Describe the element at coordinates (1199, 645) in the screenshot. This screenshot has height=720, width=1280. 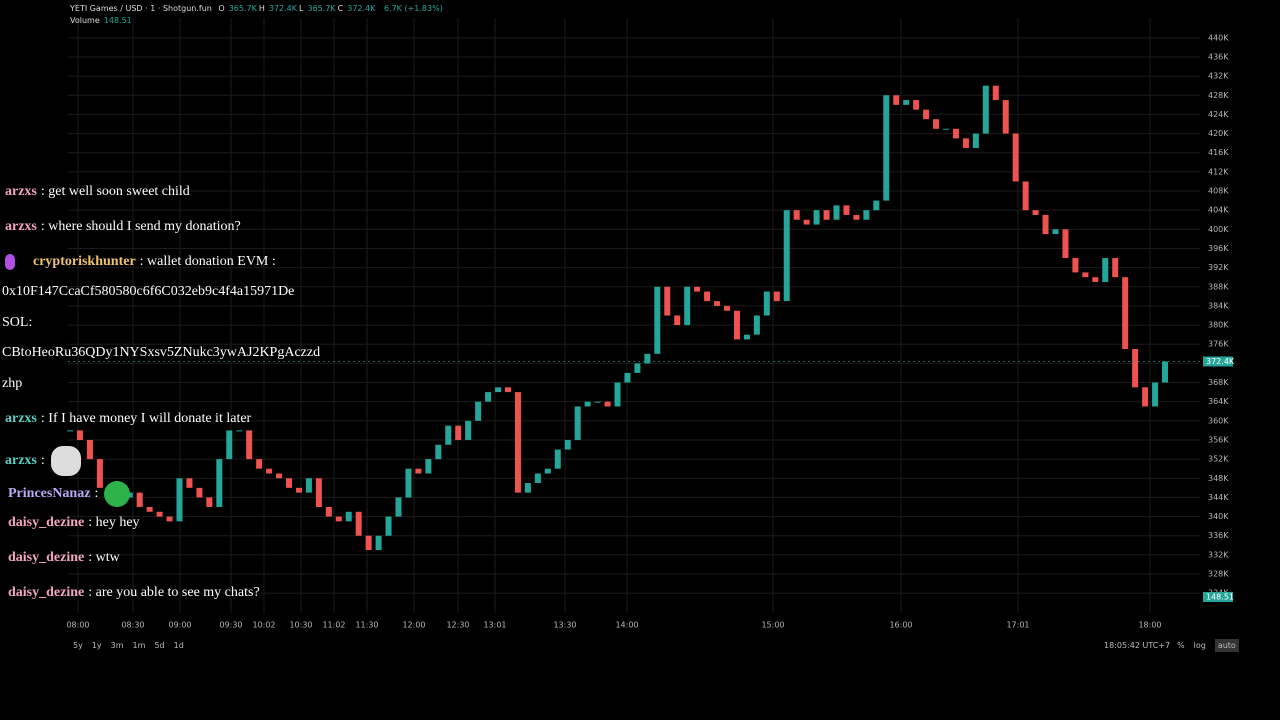
I see `option-button: log` at that location.